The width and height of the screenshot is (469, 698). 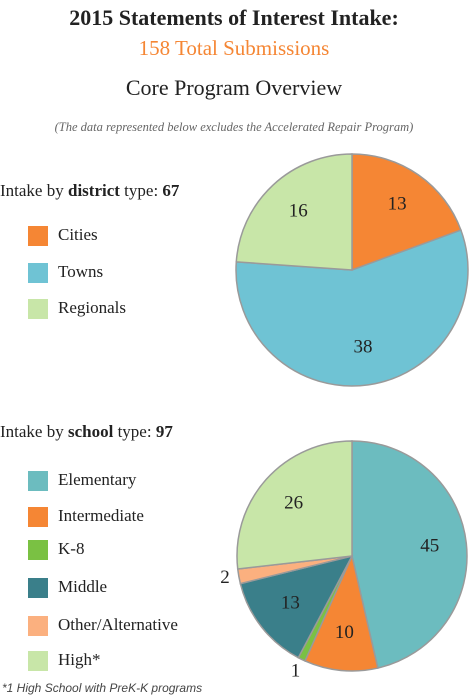 I want to click on title-part: 97, so click(x=165, y=431).